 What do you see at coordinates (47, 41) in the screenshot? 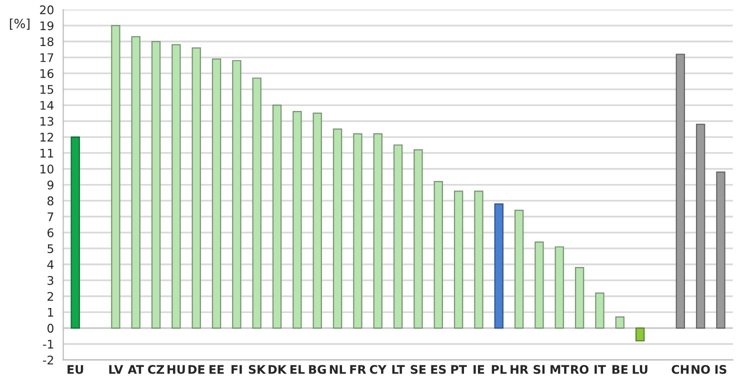
I see `y-tick-label: 18` at bounding box center [47, 41].